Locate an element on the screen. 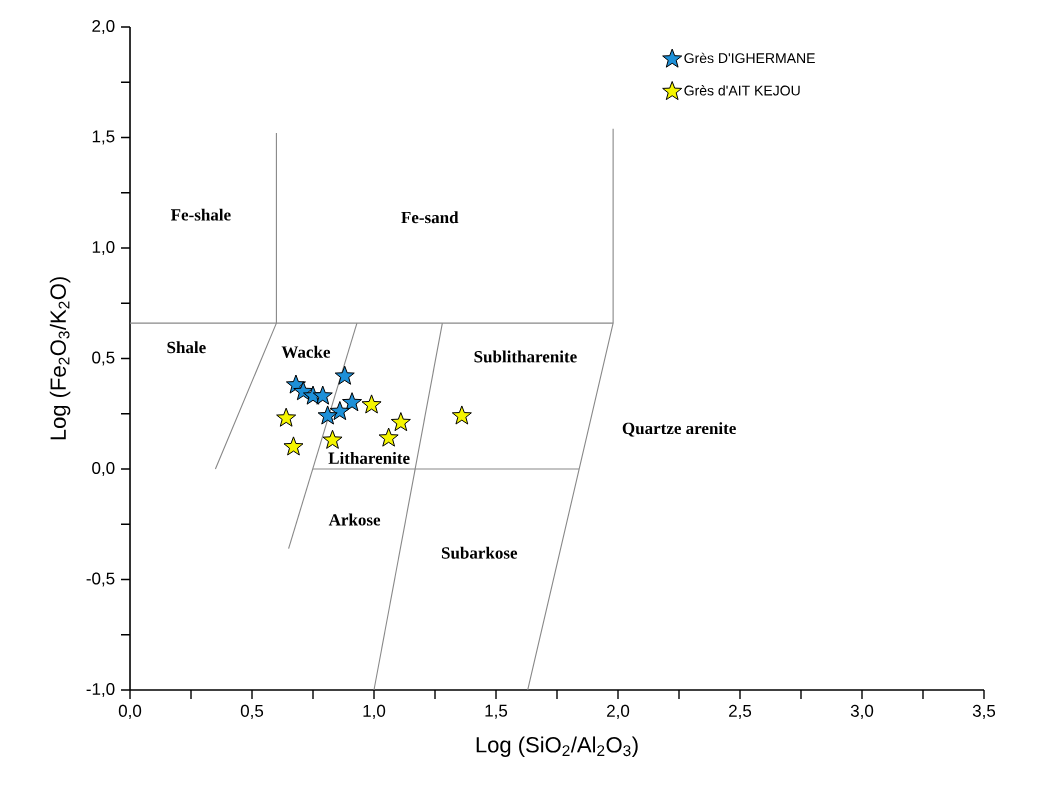  annotation: Fe-sand is located at coordinates (430, 217).